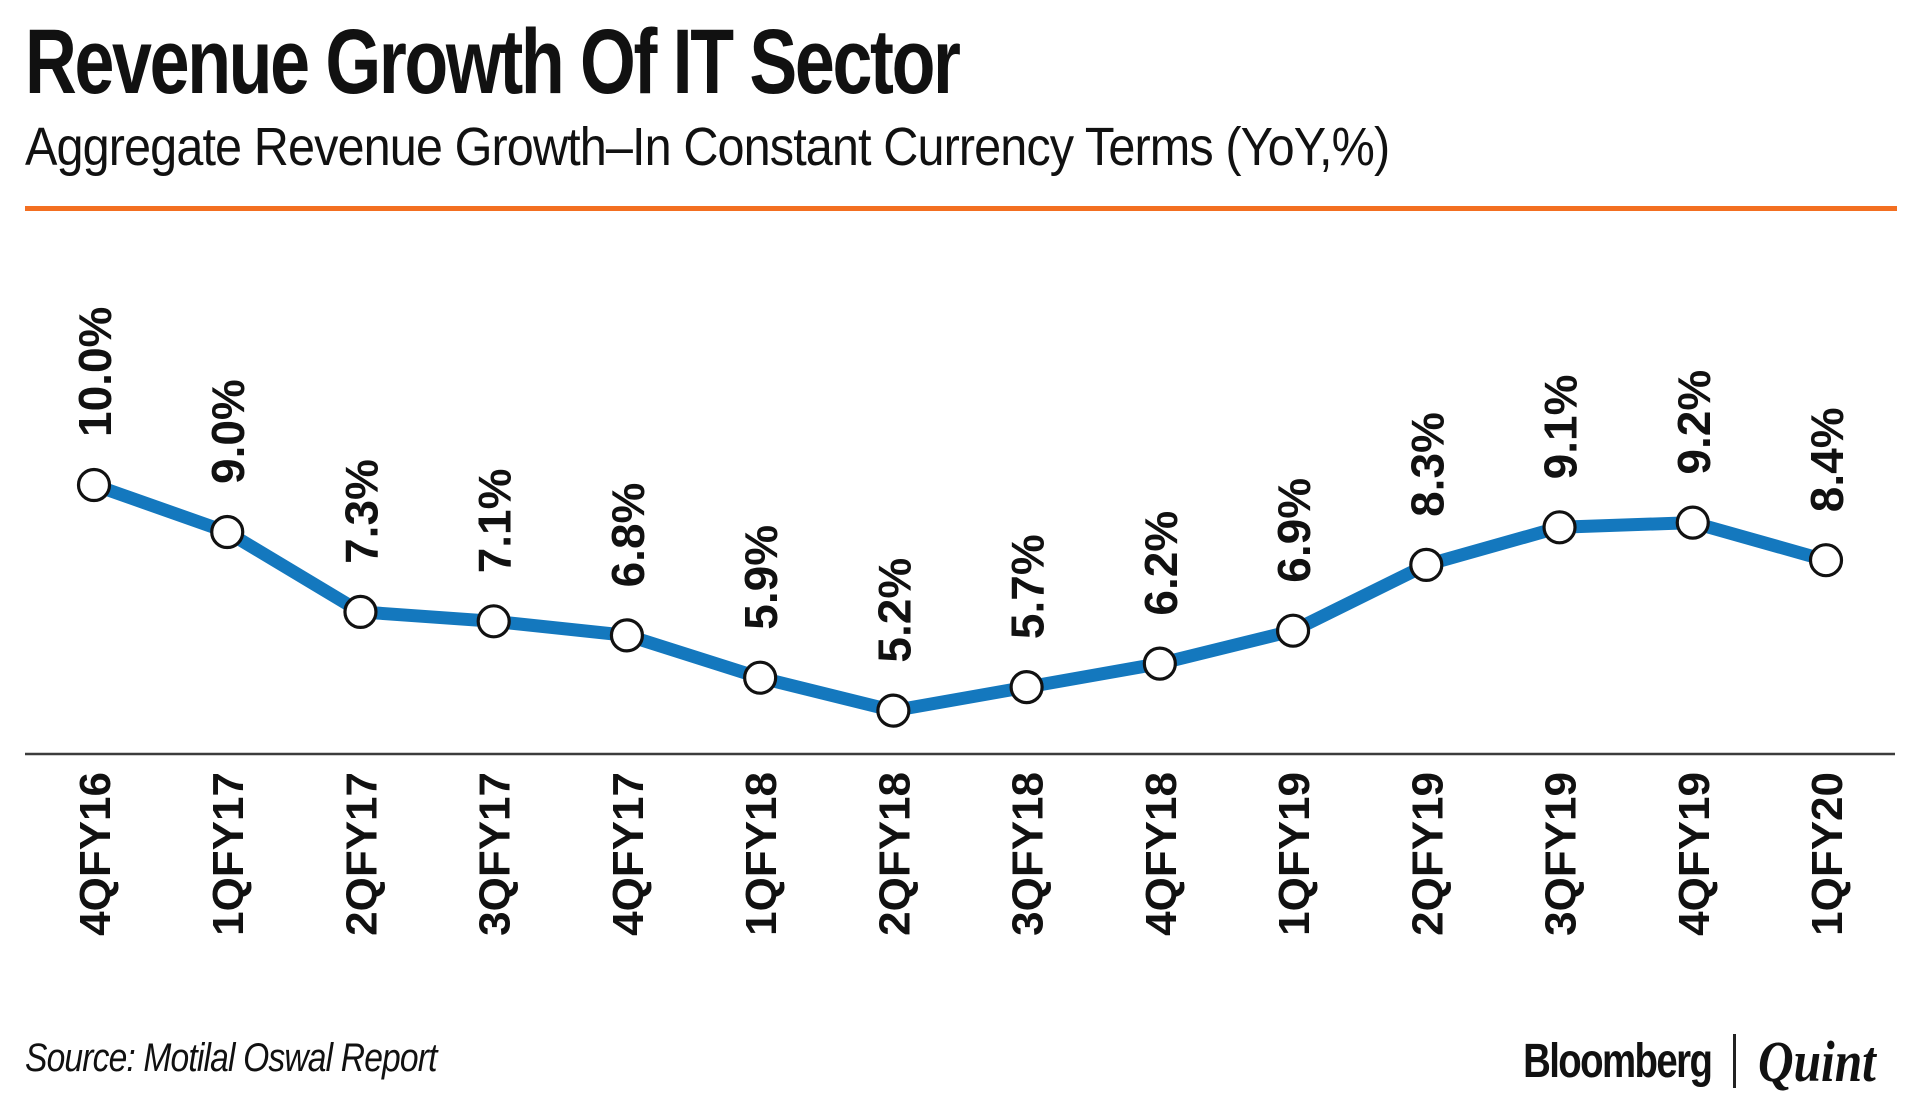 This screenshot has height=1106, width=1920. Describe the element at coordinates (1427, 464) in the screenshot. I see `data-point-label: 8.3%` at that location.